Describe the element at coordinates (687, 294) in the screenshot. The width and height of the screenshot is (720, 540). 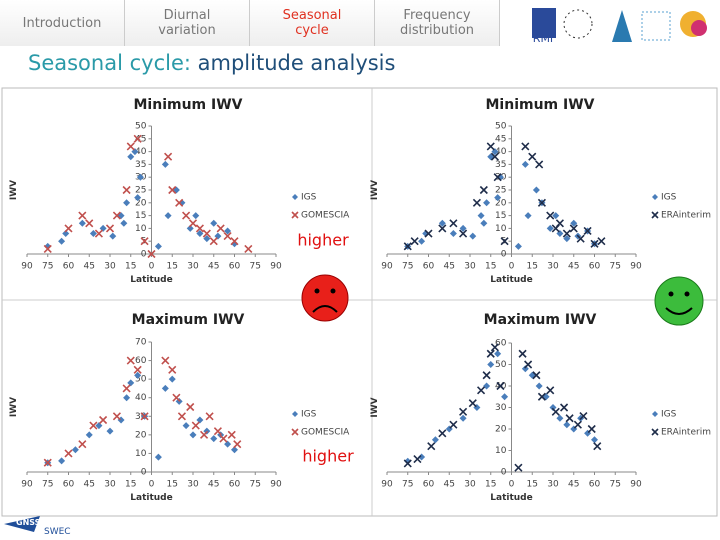
I see `eye` at that location.